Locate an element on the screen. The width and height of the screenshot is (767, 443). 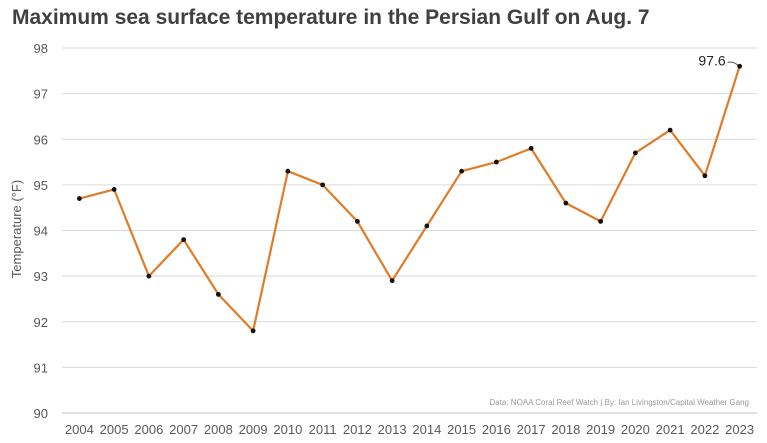
y-axis-label: Temperature (°F) is located at coordinates (16, 229).